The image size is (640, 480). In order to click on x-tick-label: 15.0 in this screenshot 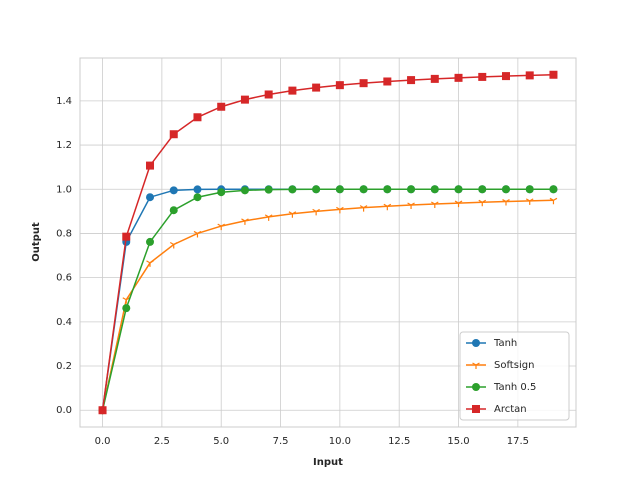, I will do `click(458, 441)`.